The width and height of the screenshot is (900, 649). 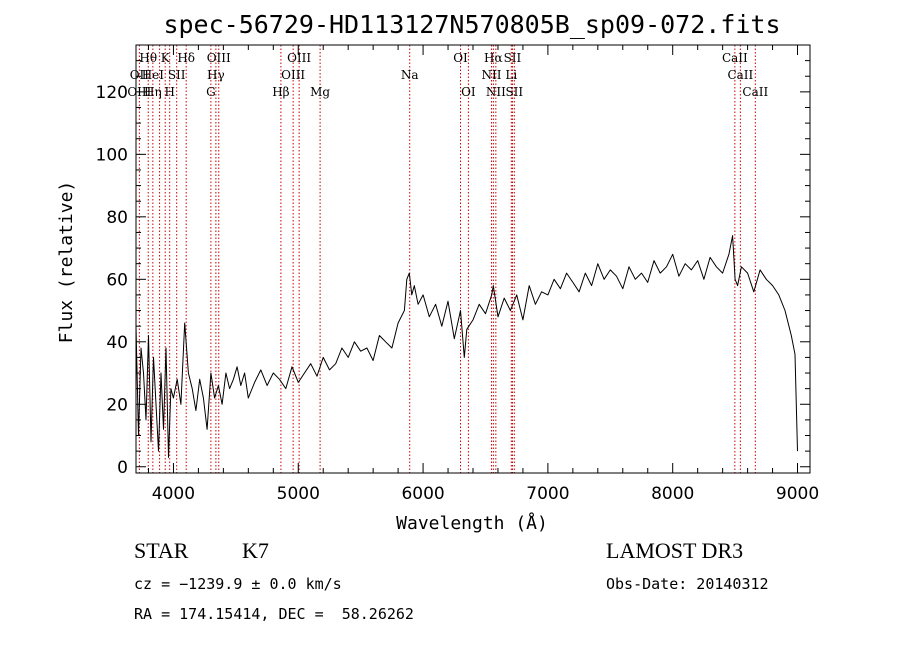 What do you see at coordinates (117, 218) in the screenshot?
I see `y-tick-label: 80` at bounding box center [117, 218].